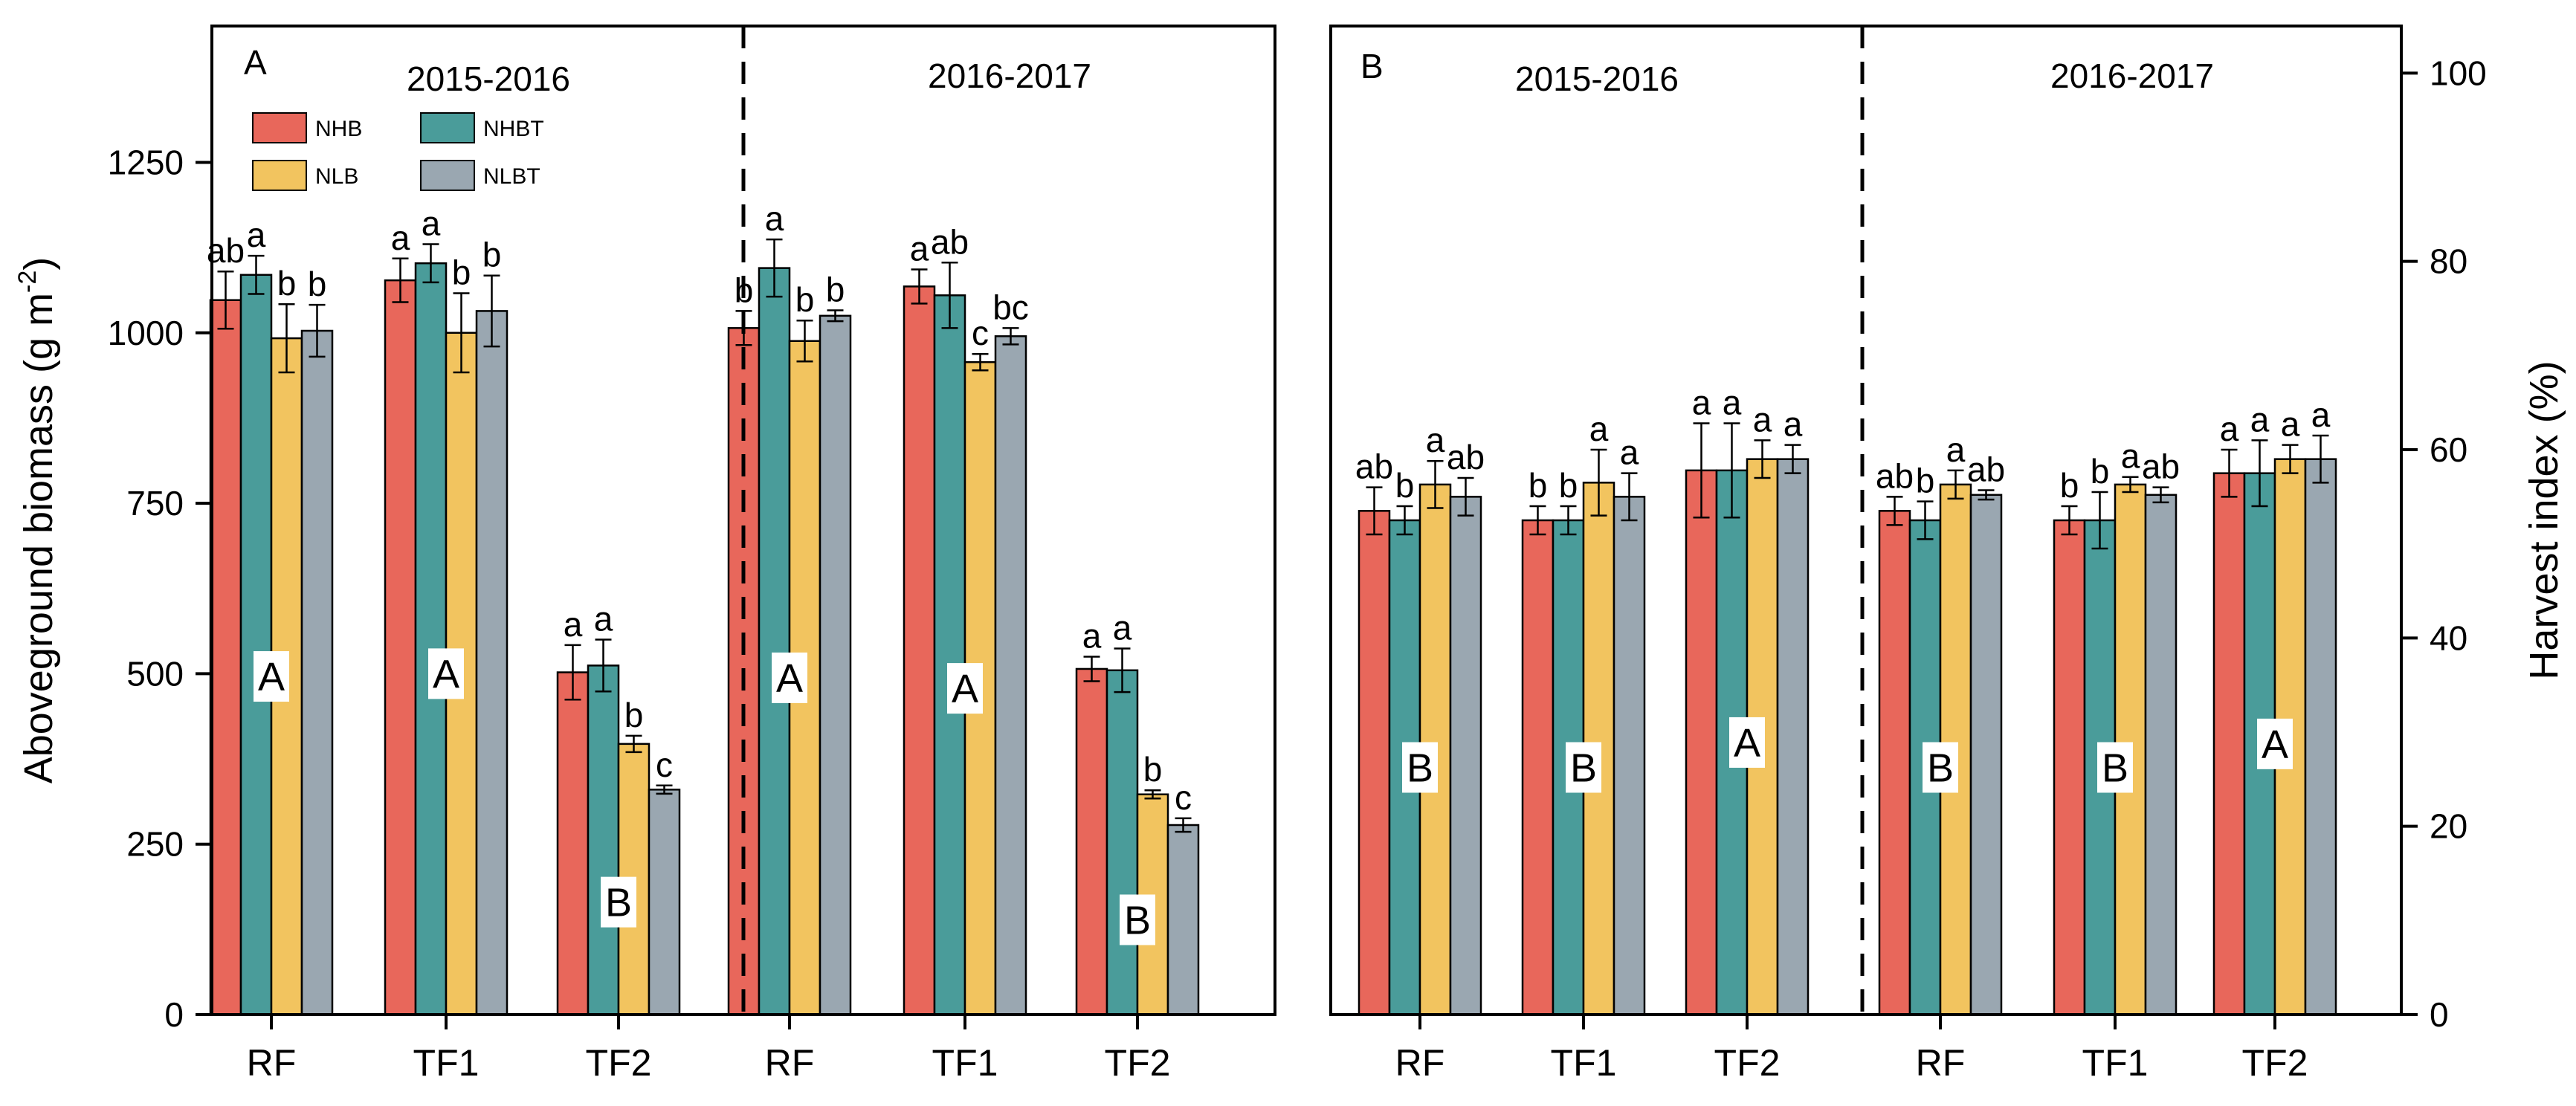  I want to click on panel-a-y-tick-label: 750, so click(155, 503).